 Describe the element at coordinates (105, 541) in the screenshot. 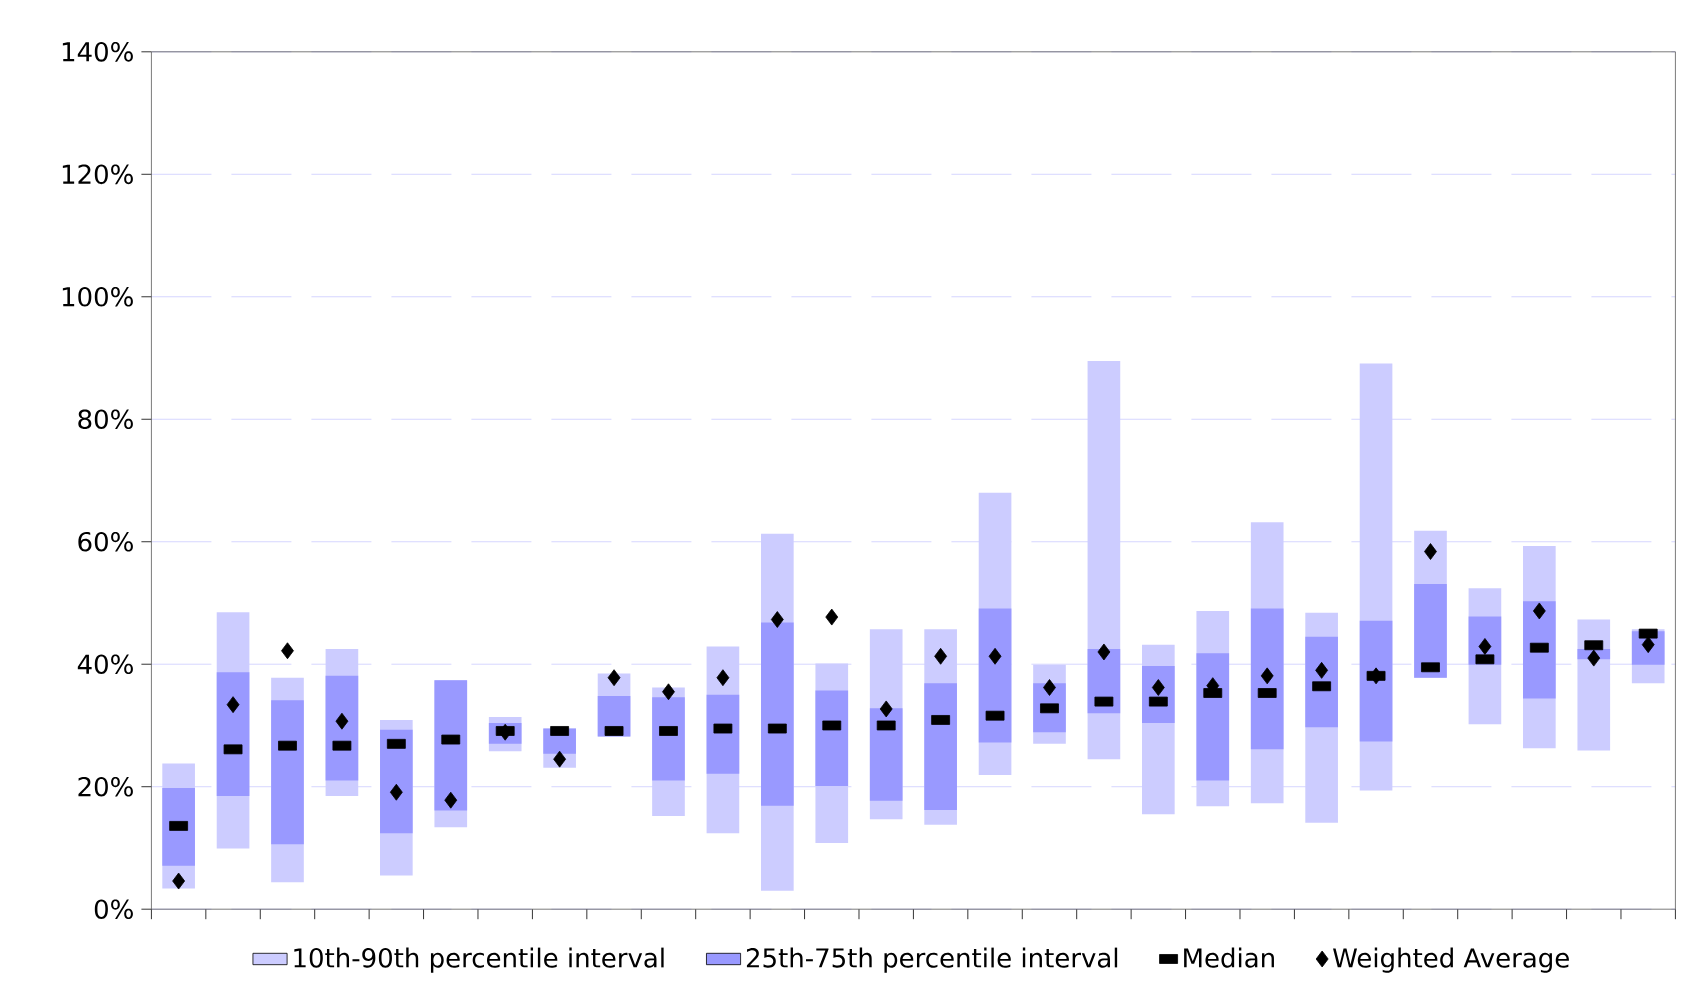

I see `y-tick-label: 60%` at that location.